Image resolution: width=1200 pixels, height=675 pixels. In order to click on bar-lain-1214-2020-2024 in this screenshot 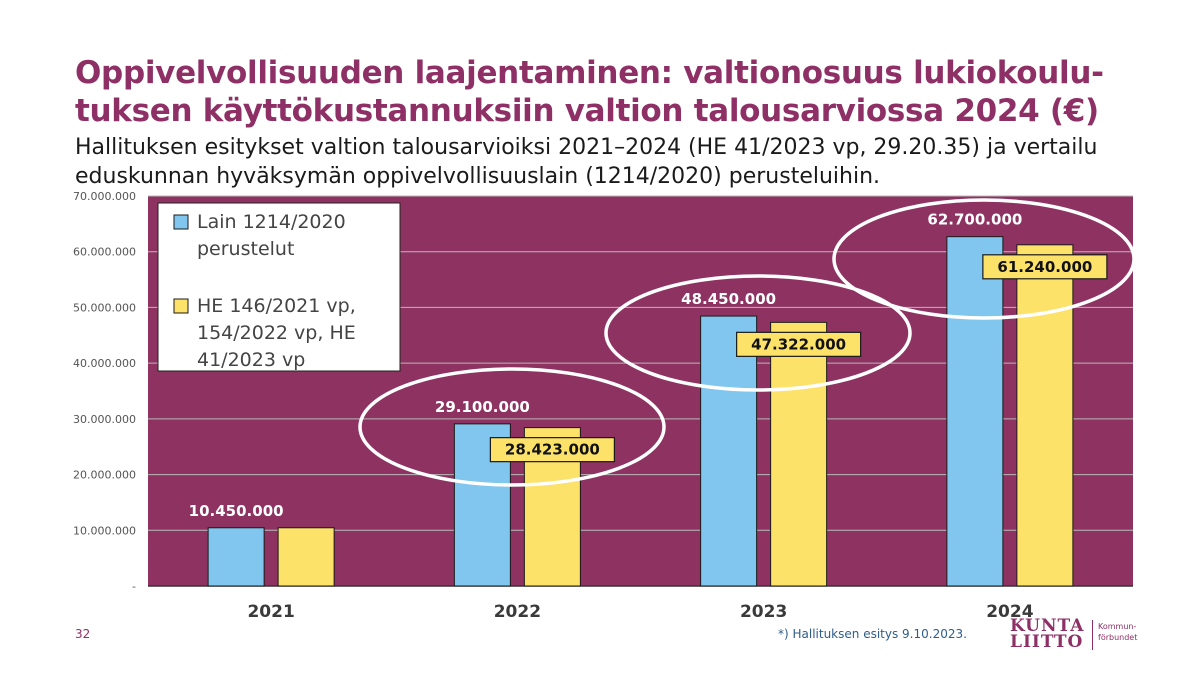, I will do `click(975, 411)`.